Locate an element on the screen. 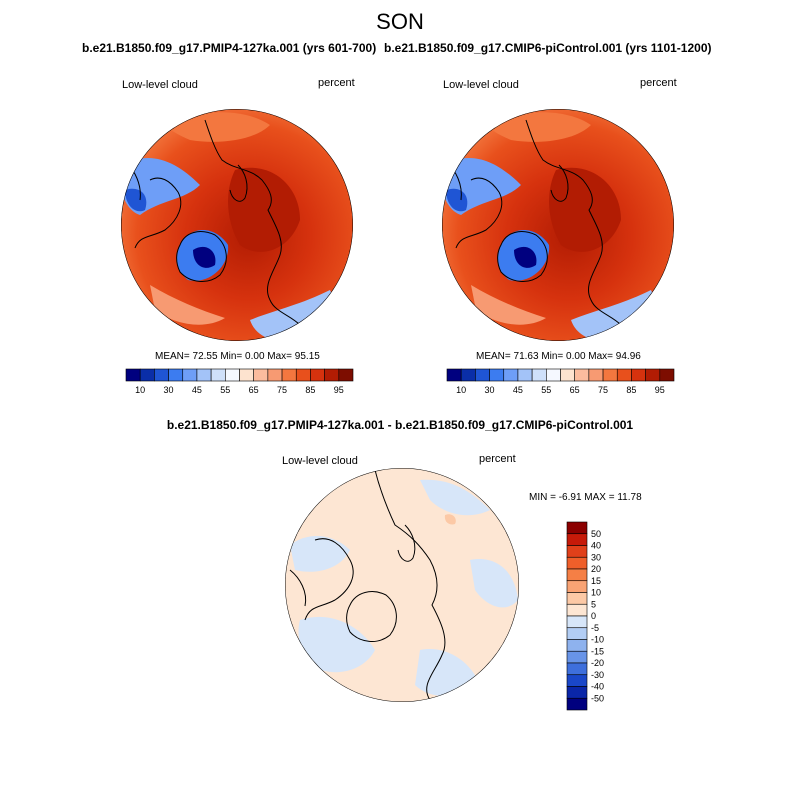 Image resolution: width=800 pixels, height=800 pixels. diff-colorbar-tick-label: 10 is located at coordinates (596, 593).